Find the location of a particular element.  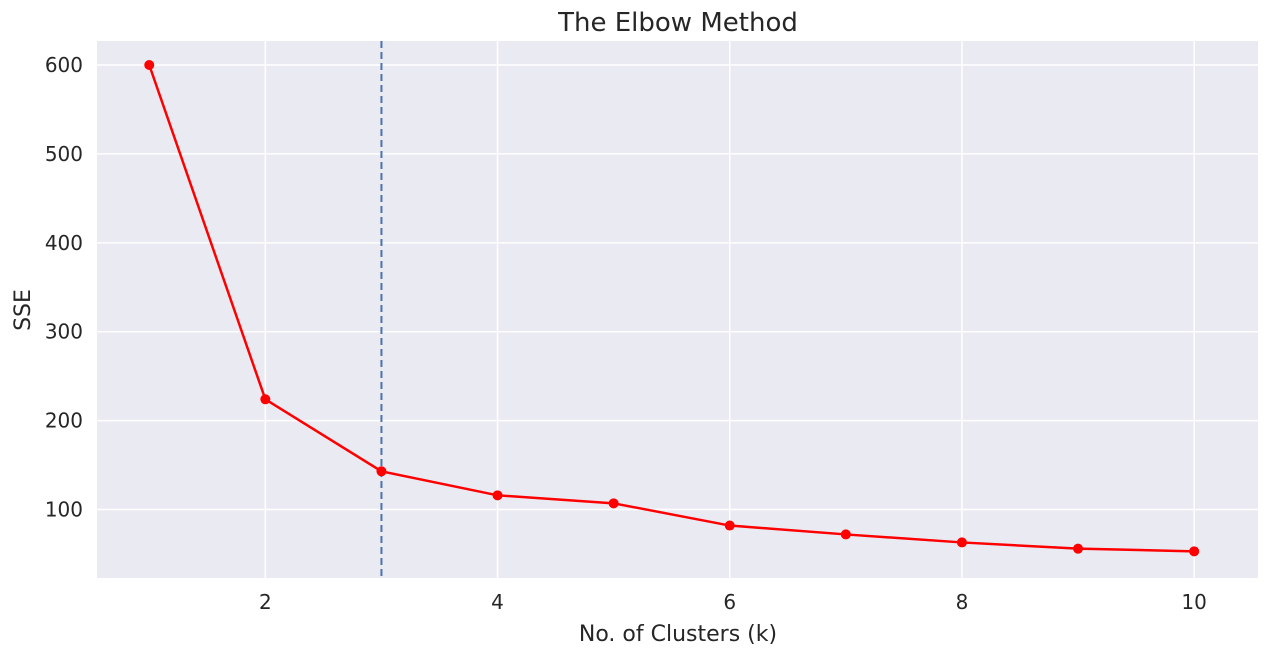

y-tick-label: 600 is located at coordinates (64, 65).